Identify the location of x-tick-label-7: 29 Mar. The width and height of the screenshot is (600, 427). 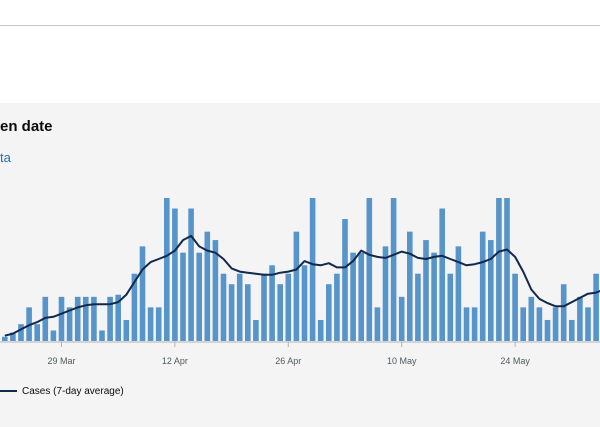
(61, 361).